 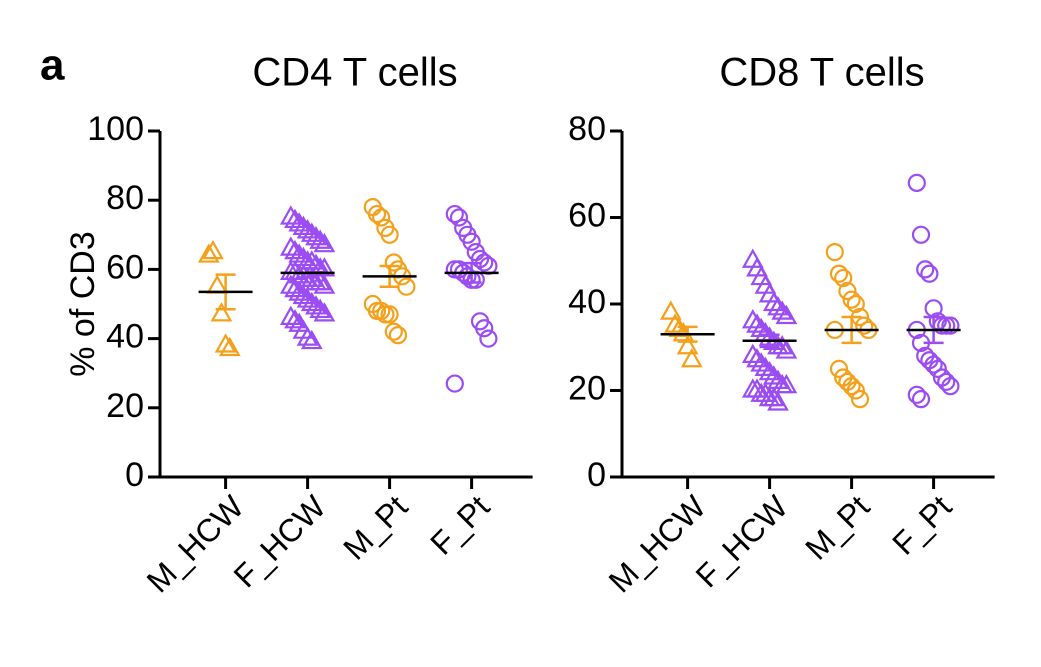 What do you see at coordinates (52, 65) in the screenshot?
I see `panel-label: a` at bounding box center [52, 65].